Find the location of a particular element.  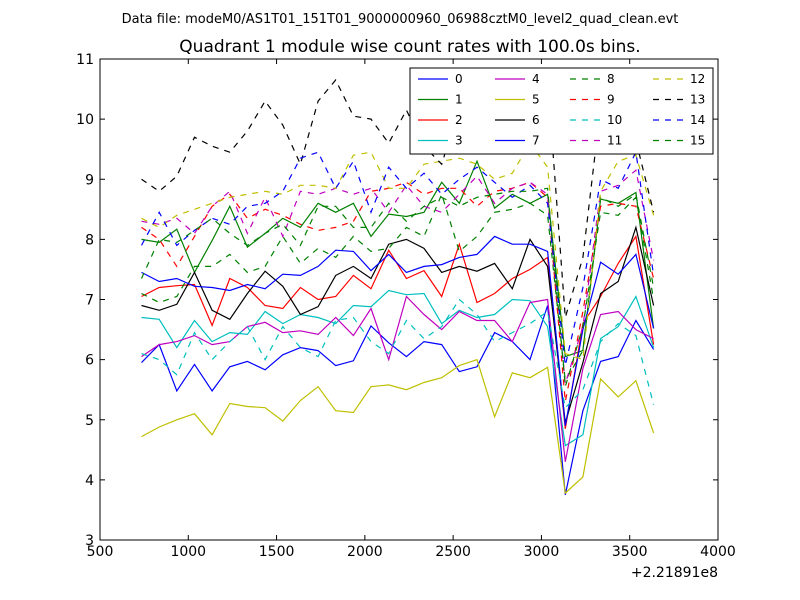

legend-label-0: 0 is located at coordinates (459, 79).